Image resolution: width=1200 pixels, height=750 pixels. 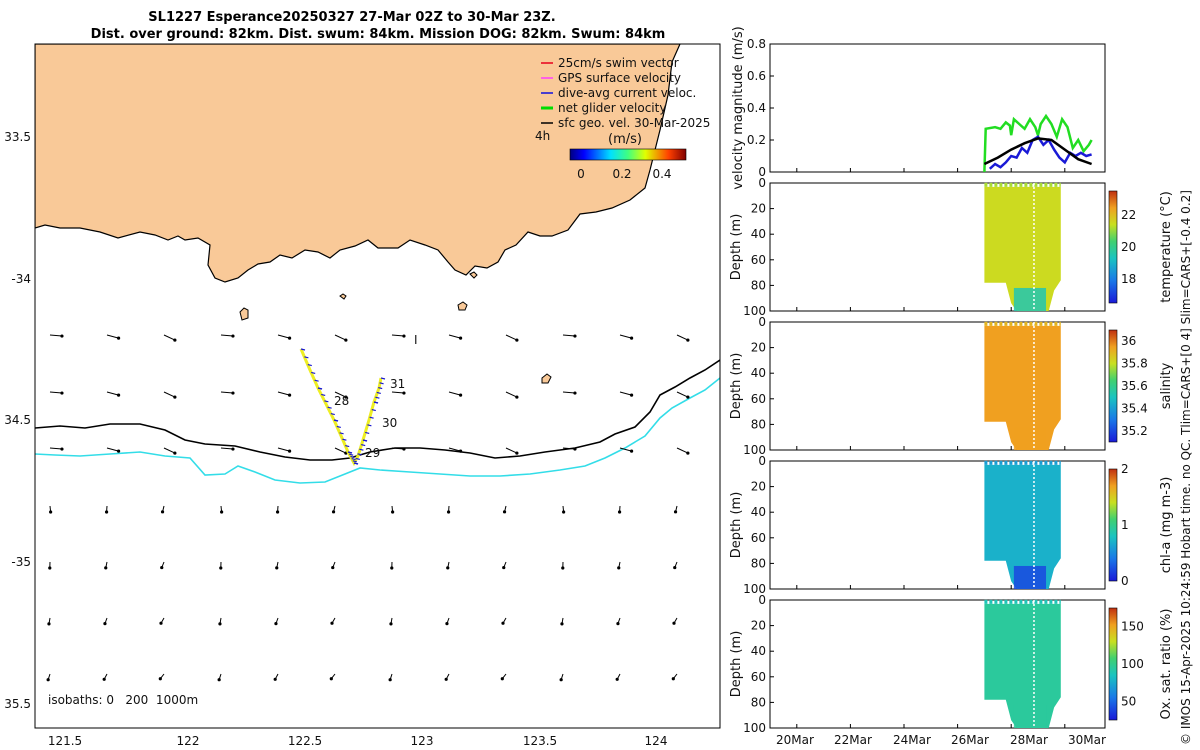 I want to click on colorbar-label-2: salinity, so click(x=1166, y=385).